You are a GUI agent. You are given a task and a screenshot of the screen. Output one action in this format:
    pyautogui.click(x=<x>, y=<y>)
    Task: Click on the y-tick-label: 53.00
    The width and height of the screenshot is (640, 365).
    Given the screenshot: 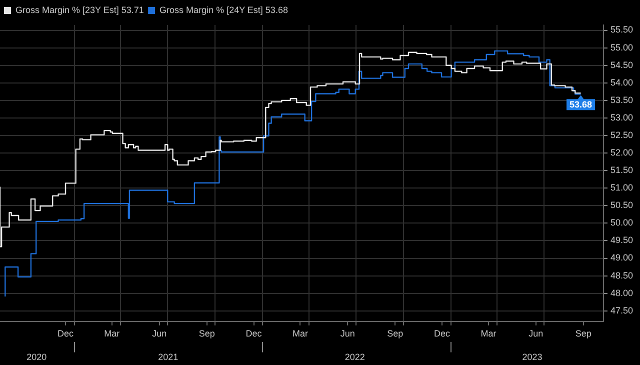 What is the action you would take?
    pyautogui.click(x=622, y=117)
    